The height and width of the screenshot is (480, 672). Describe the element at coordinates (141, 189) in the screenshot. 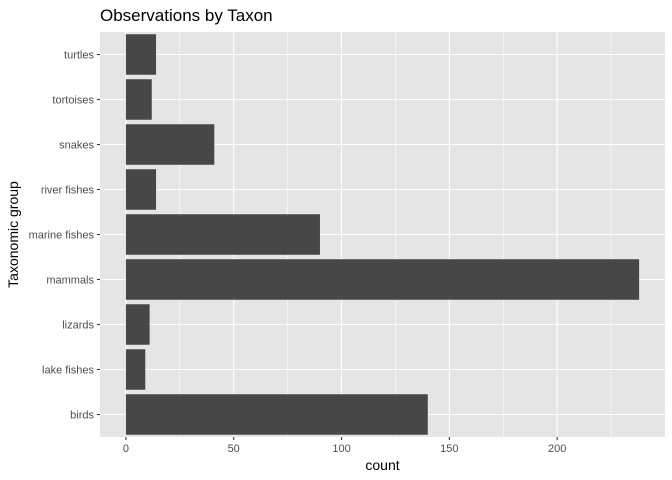

I see `bar-river-fishes` at that location.